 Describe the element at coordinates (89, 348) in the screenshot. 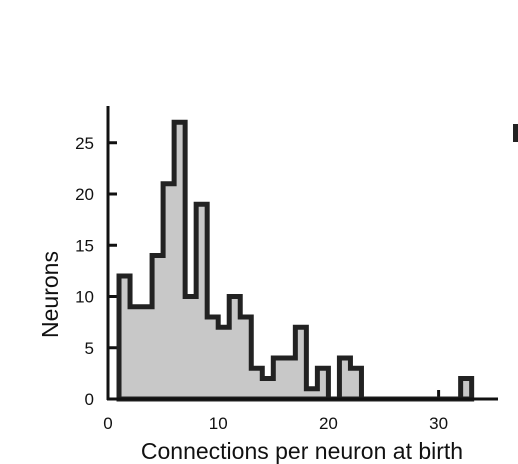

I see `y-tick-label: 5` at that location.